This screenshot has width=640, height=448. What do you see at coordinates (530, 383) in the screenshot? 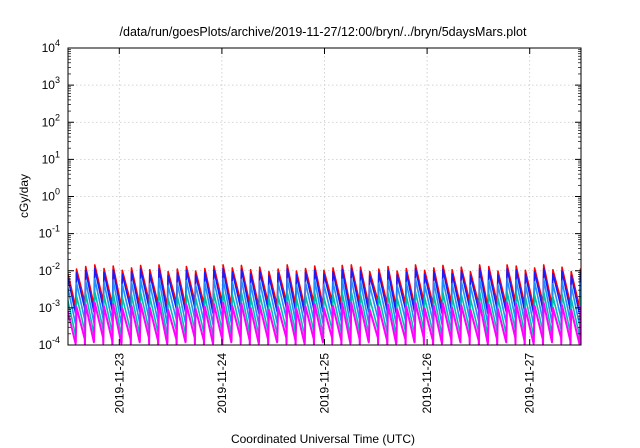
I see `x-tick-label: 2019-11-27` at bounding box center [530, 383].